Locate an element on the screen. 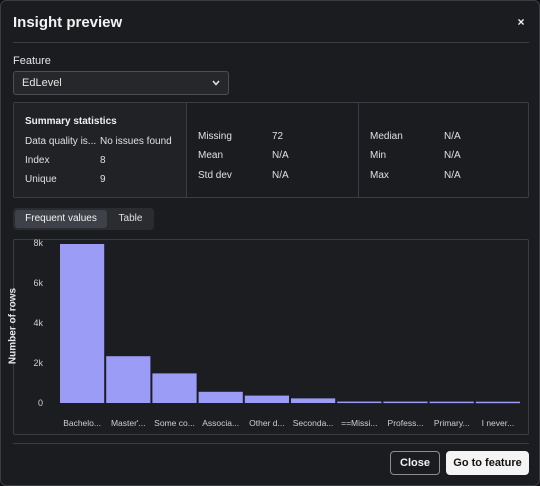  stat-label: Missing is located at coordinates (215, 136).